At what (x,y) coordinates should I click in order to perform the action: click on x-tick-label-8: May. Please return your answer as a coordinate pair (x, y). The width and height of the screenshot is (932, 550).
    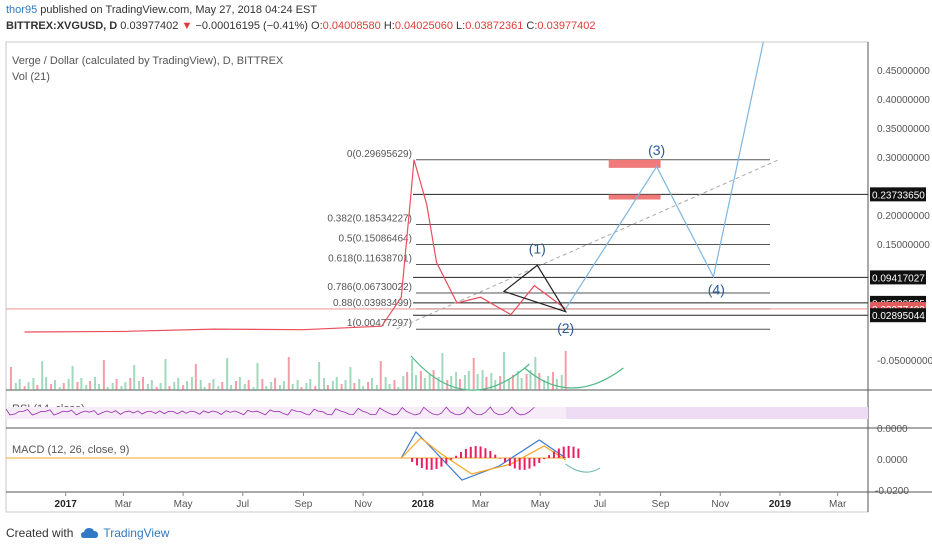
    Looking at the image, I should click on (540, 504).